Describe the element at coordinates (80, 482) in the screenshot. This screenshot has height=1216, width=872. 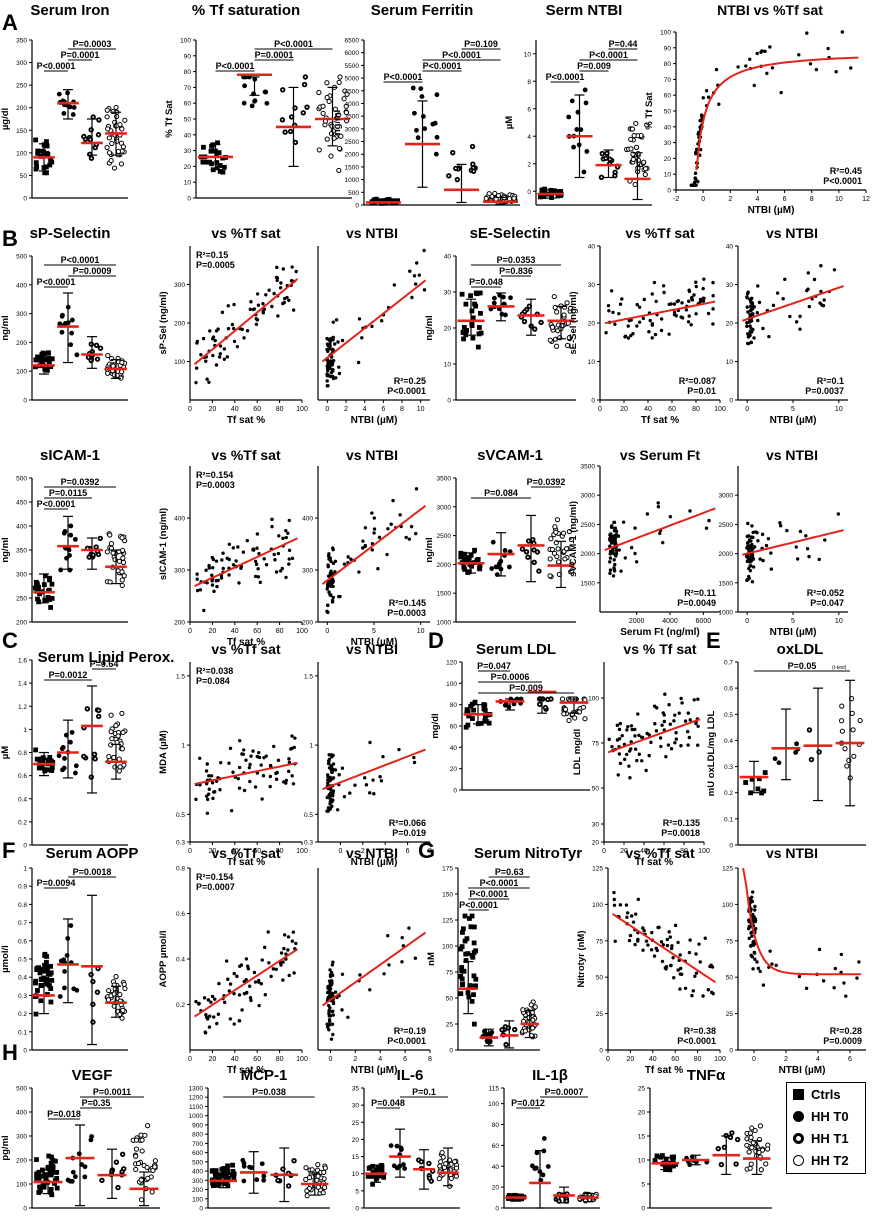
I see `p-value-label: P=0.0392` at that location.